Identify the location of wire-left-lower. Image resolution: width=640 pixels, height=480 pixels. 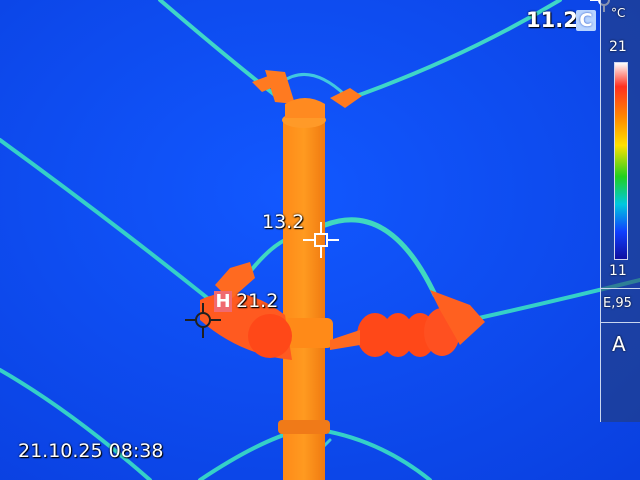
(76, 424).